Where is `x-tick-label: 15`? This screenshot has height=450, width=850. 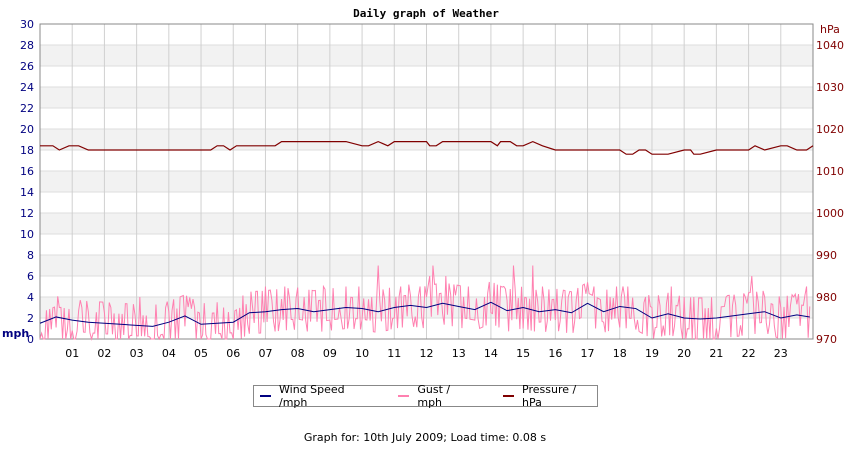
x-tick-label: 15 is located at coordinates (523, 353).